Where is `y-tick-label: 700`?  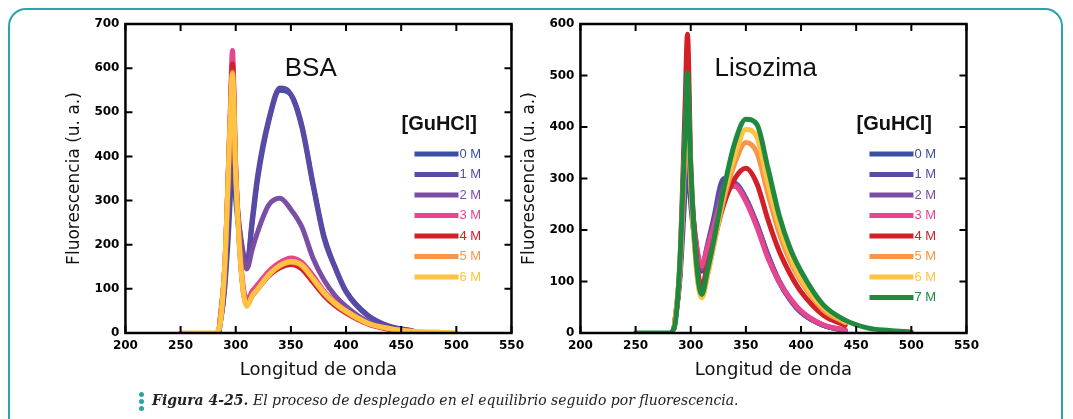 y-tick-label: 700 is located at coordinates (107, 23).